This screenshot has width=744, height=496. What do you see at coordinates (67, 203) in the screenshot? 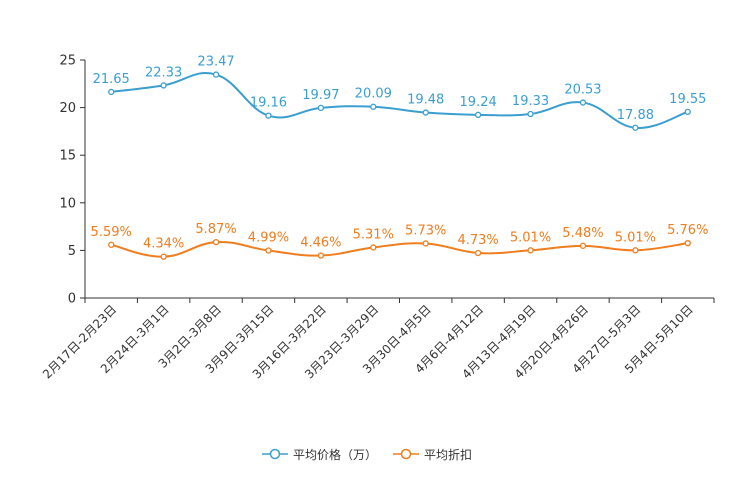
I see `y-tick-label: 10` at bounding box center [67, 203].